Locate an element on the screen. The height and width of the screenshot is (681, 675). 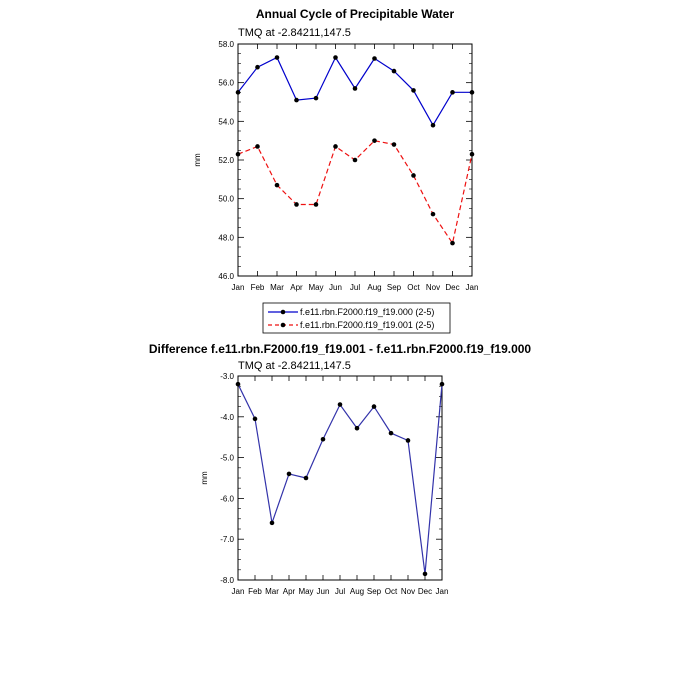
chart1-series is located at coordinates (355, 150).